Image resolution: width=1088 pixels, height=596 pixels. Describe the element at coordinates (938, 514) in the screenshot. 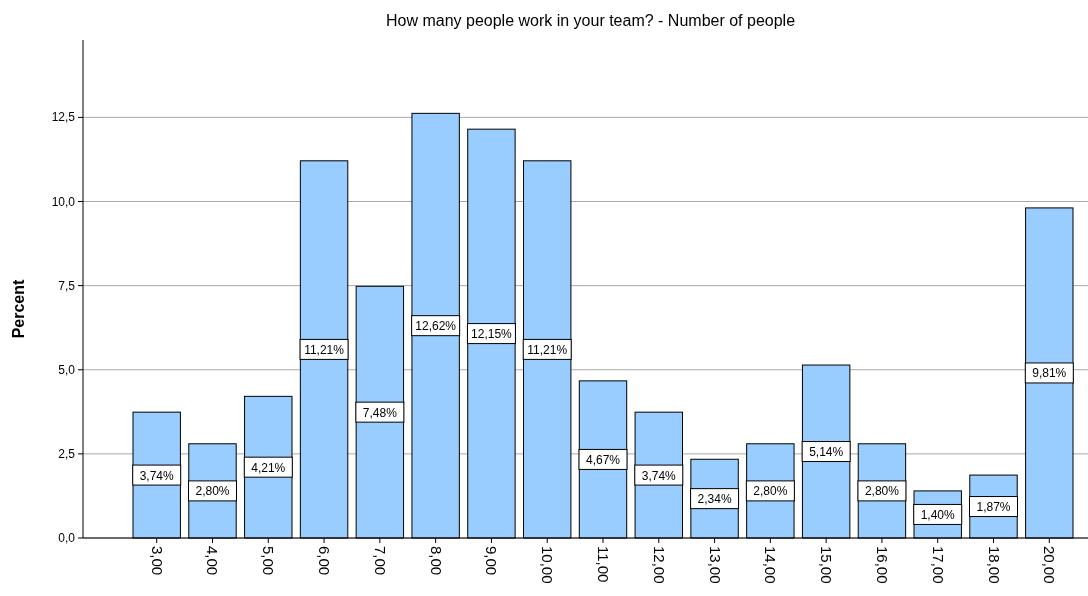

I see `data-label: 1,40%` at that location.